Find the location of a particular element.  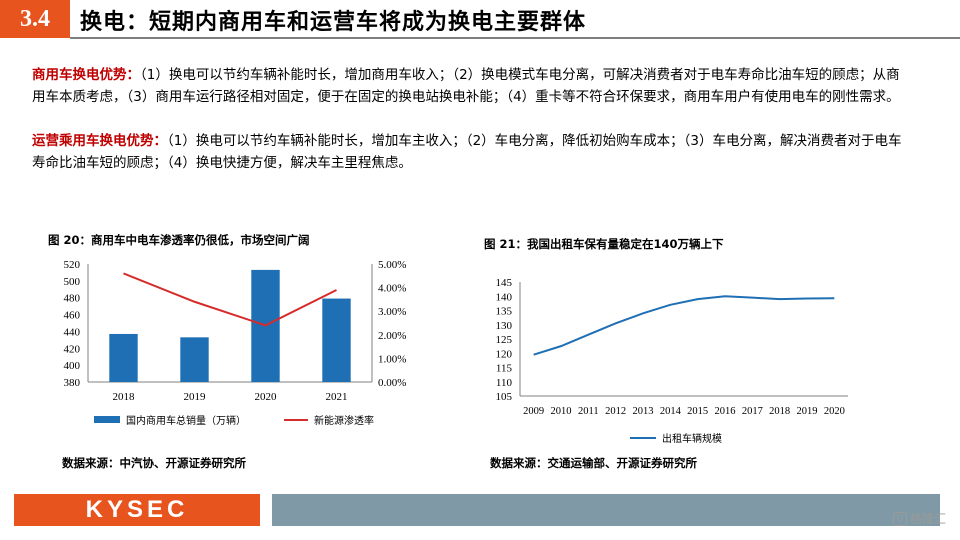

y-tick-label: 135 is located at coordinates (504, 312).